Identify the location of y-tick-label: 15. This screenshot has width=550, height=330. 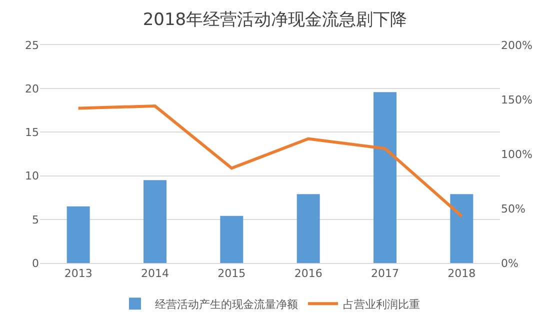
(32, 133).